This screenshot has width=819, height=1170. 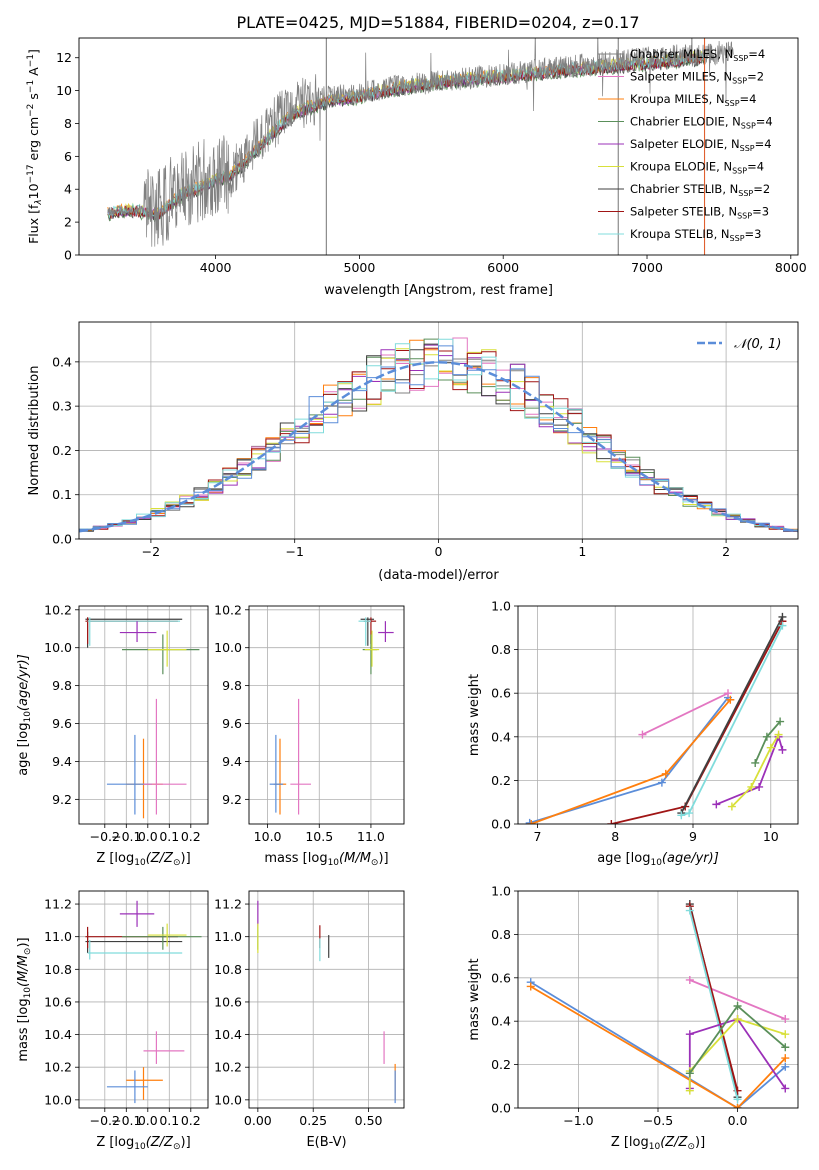 I want to click on x-tick-label: −2, so click(x=151, y=551).